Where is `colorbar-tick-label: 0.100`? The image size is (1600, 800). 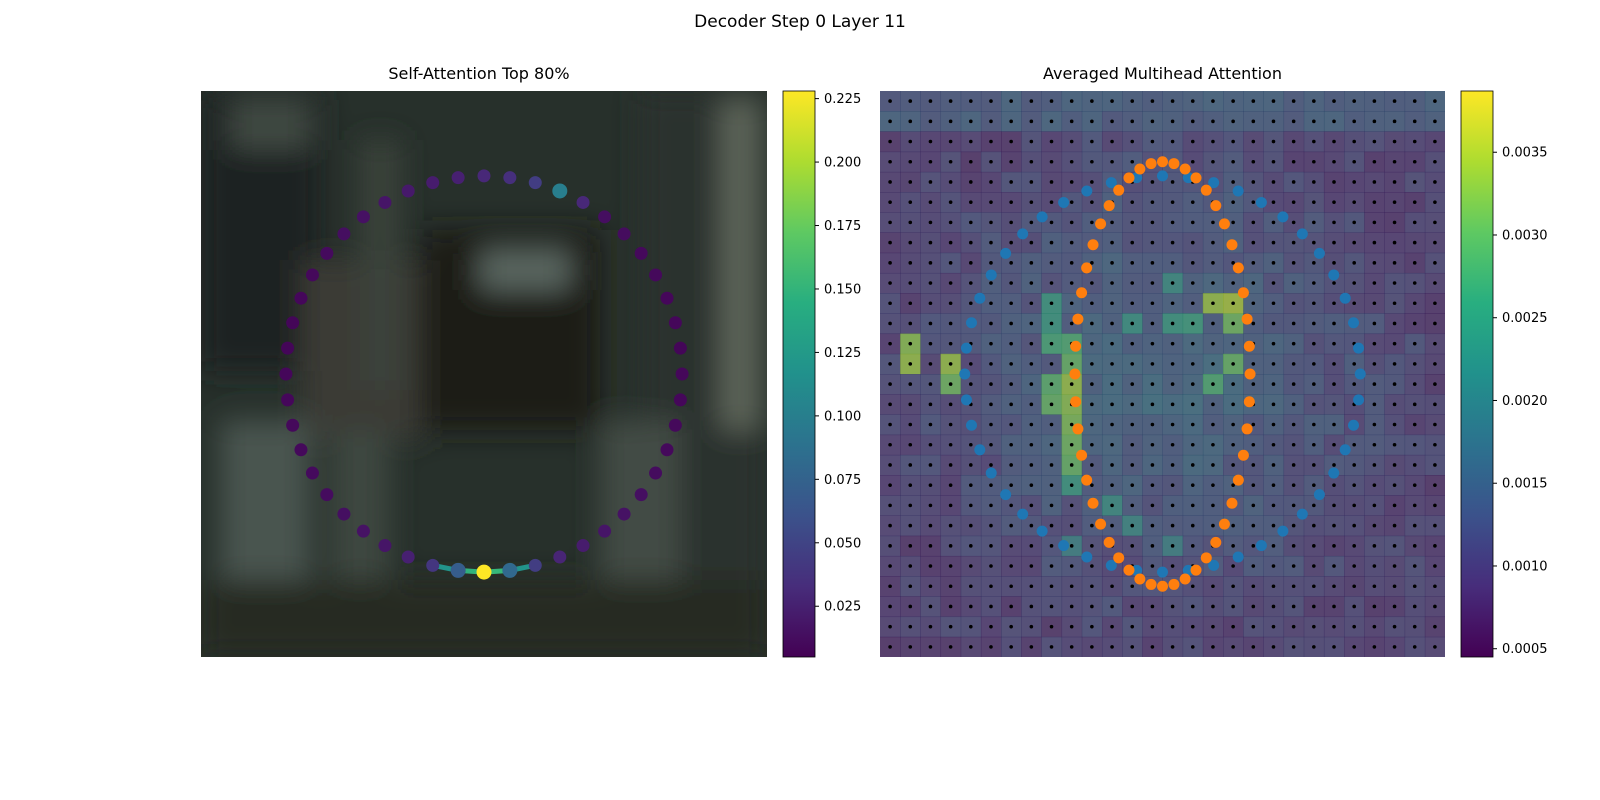 colorbar-tick-label: 0.100 is located at coordinates (842, 416).